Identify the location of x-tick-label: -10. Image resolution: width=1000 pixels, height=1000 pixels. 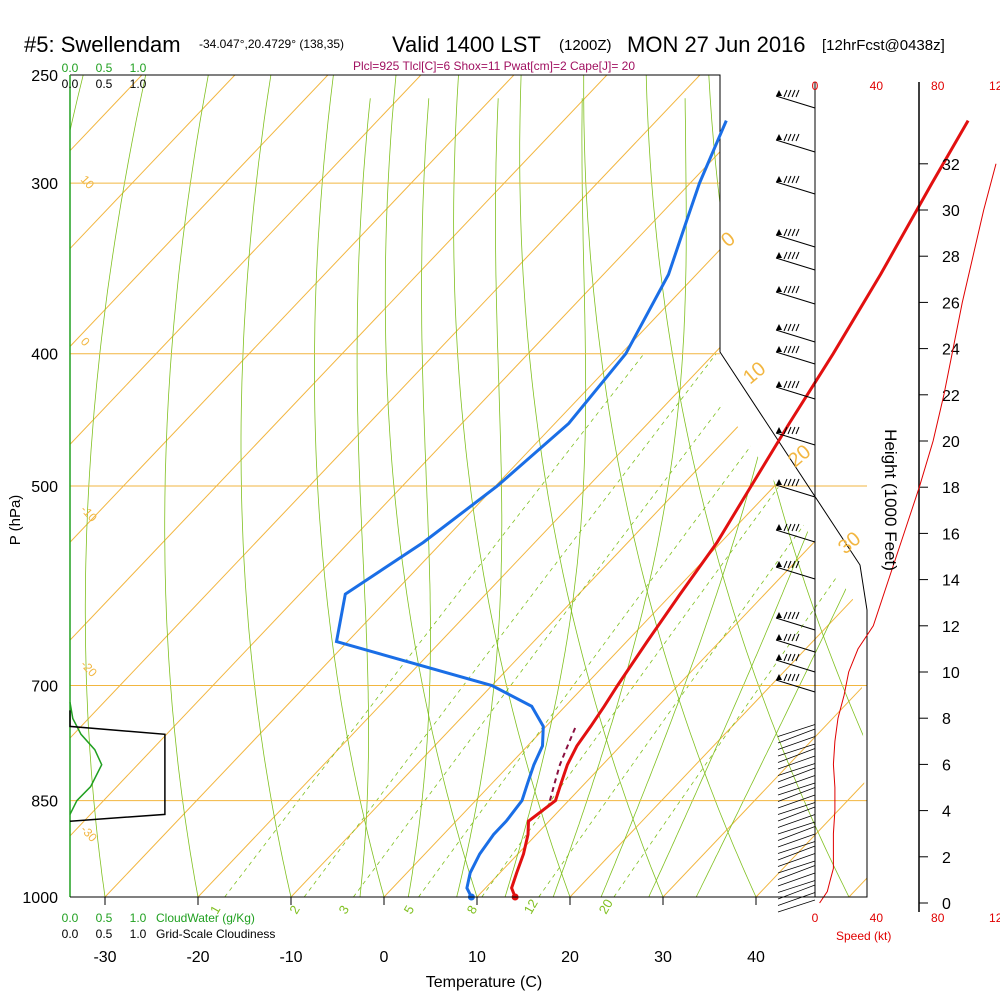
(290, 957).